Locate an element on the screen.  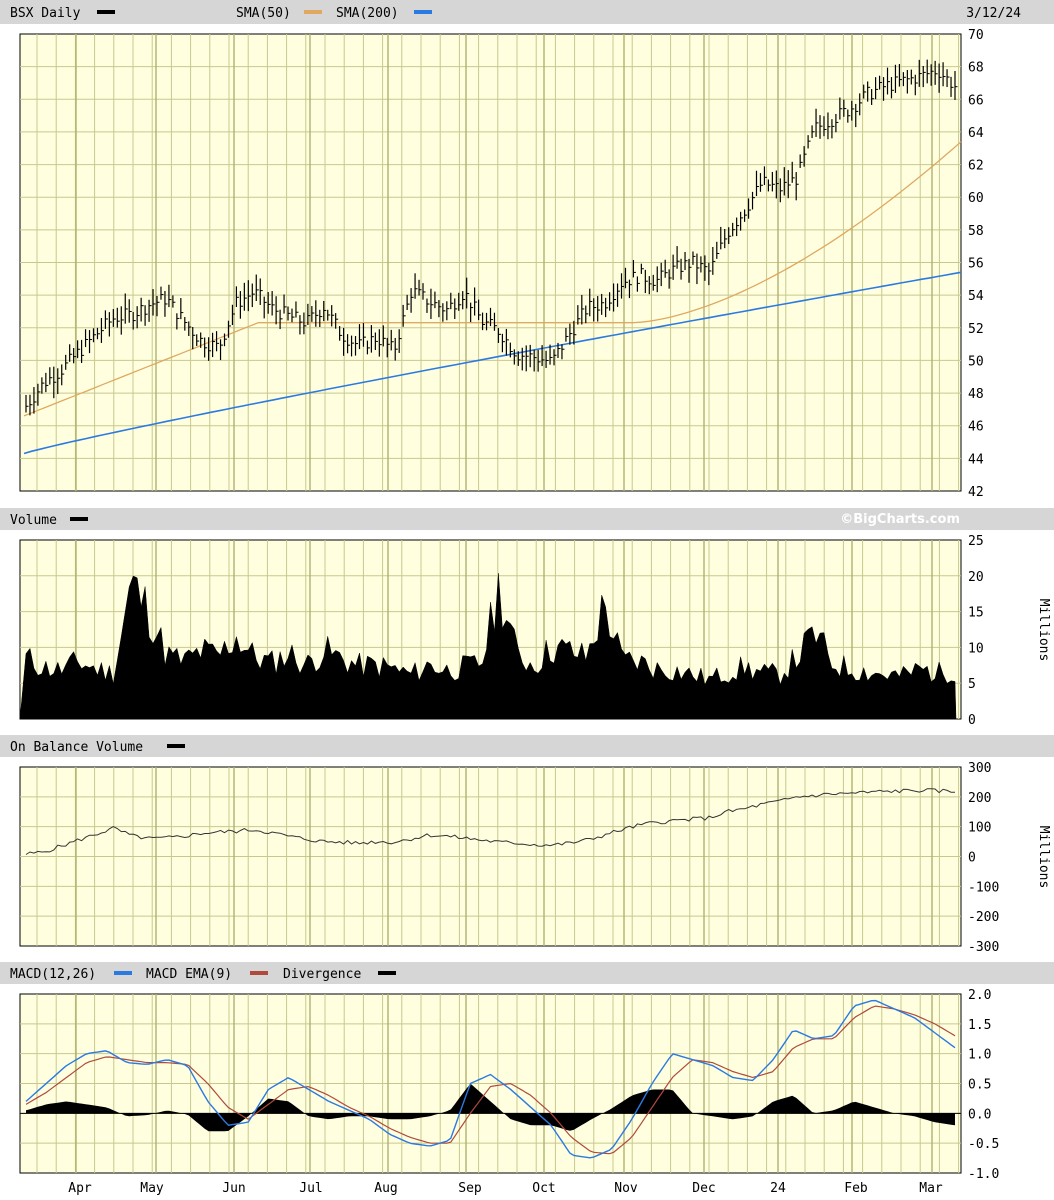
macd-tick-label: -0.5 is located at coordinates (983, 1144).